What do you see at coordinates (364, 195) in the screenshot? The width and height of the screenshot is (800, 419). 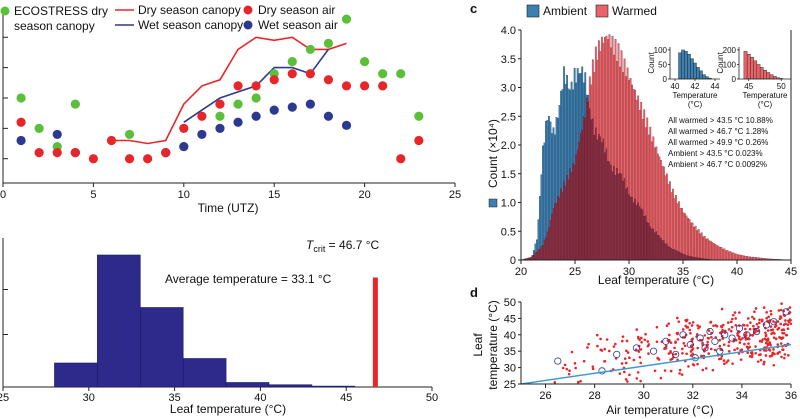 I see `x-tick-label: 20` at bounding box center [364, 195].